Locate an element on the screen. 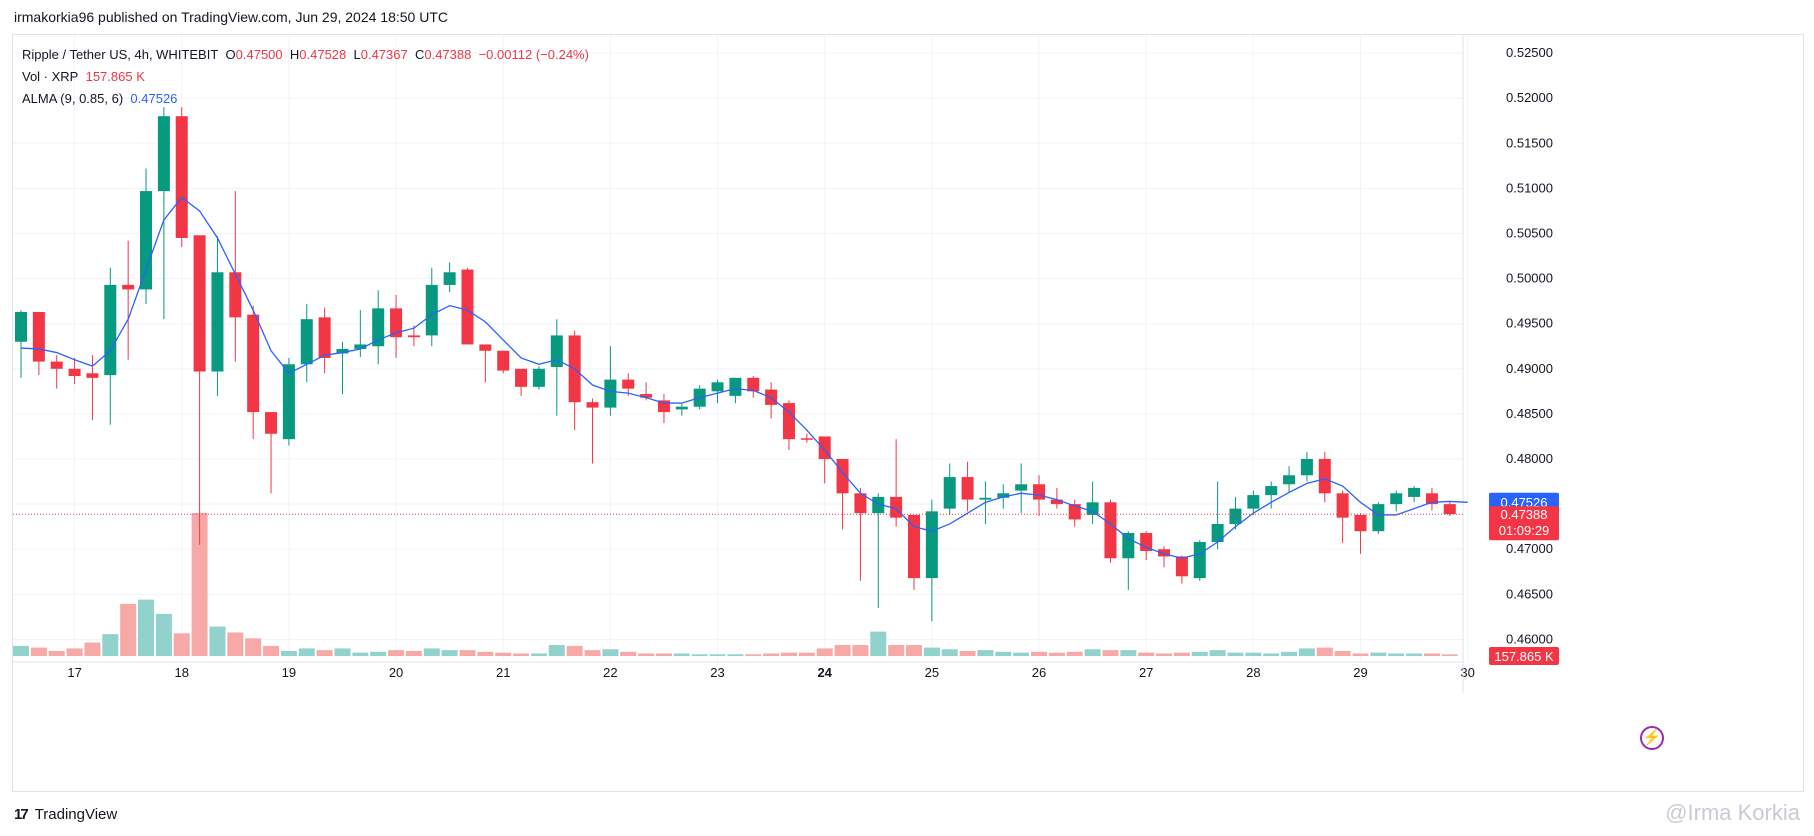 The width and height of the screenshot is (1814, 836). y-tick-label: 0.50000 is located at coordinates (1529, 278).